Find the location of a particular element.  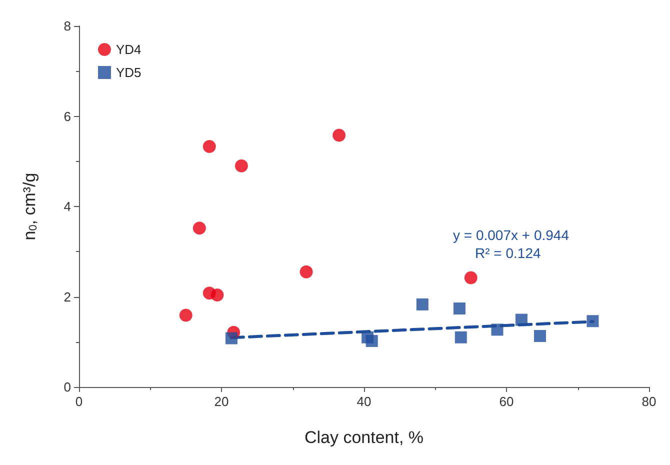

y-tick-label: 2 is located at coordinates (67, 296).